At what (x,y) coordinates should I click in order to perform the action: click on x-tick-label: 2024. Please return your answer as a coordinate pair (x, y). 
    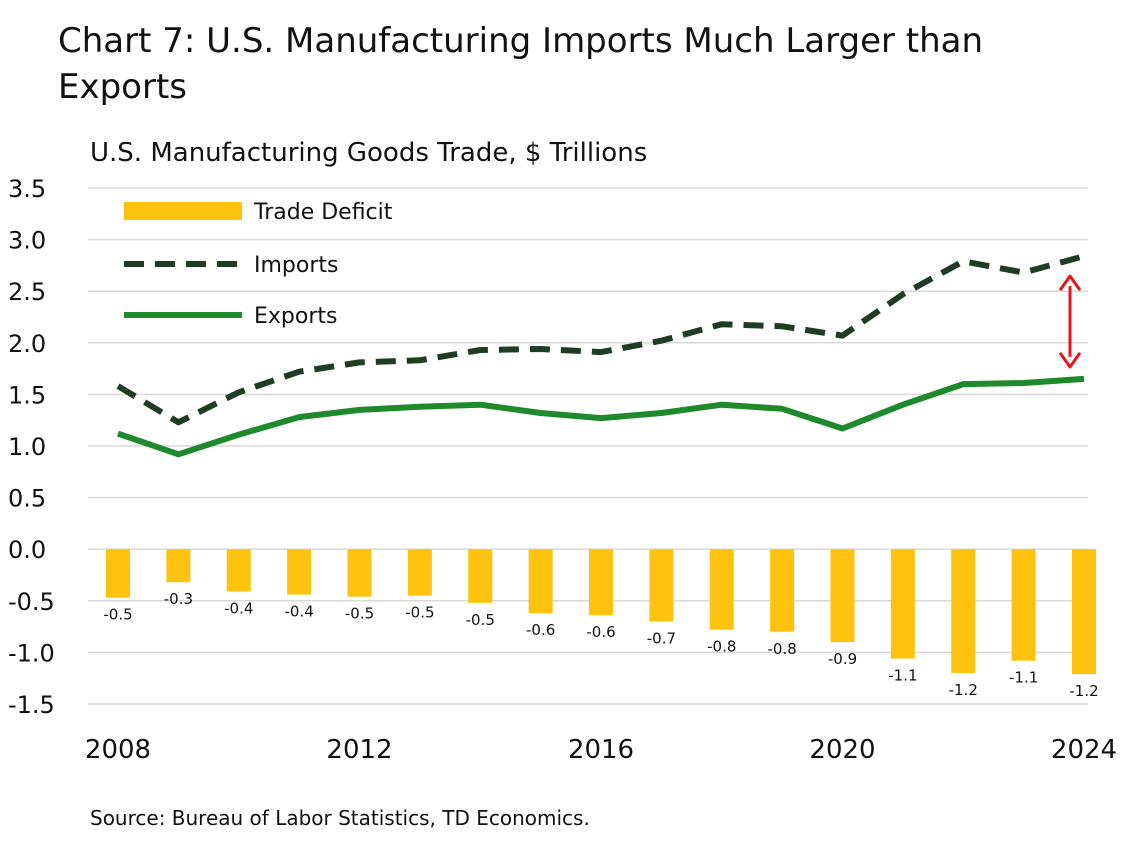
    Looking at the image, I should click on (1084, 750).